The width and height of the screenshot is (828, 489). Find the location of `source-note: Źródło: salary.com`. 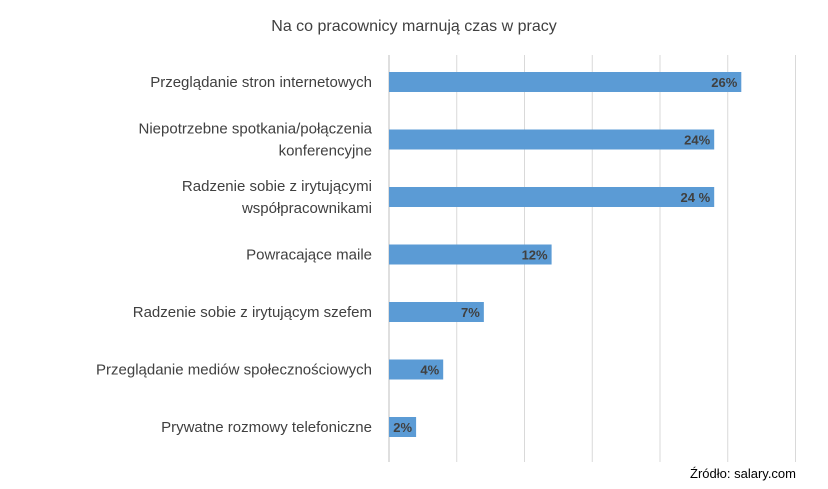

source-note: Źródło: salary.com is located at coordinates (743, 473).